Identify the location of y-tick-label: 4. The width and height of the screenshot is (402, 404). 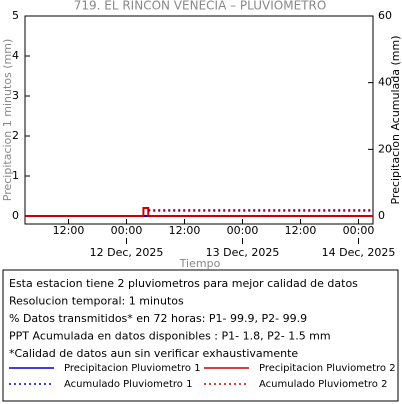
(15, 55).